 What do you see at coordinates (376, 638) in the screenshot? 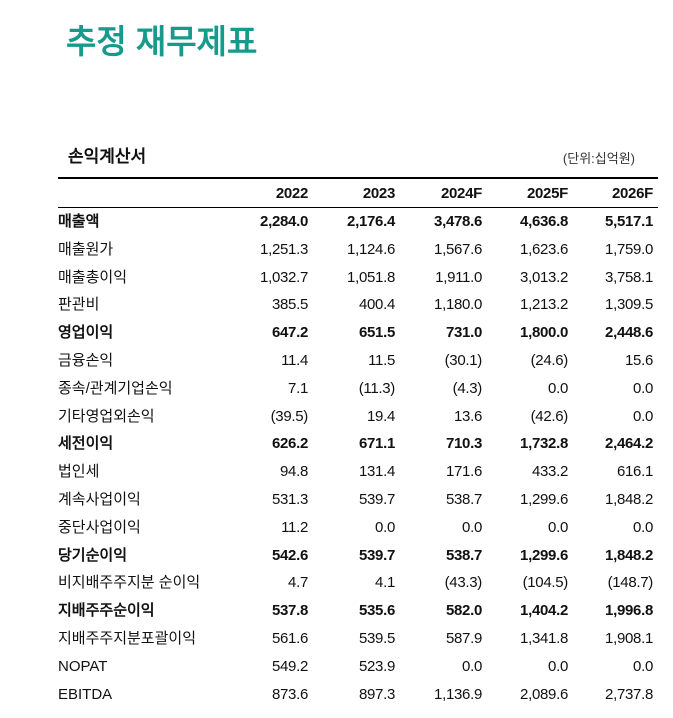
I see `table-cell: 539.5` at bounding box center [376, 638].